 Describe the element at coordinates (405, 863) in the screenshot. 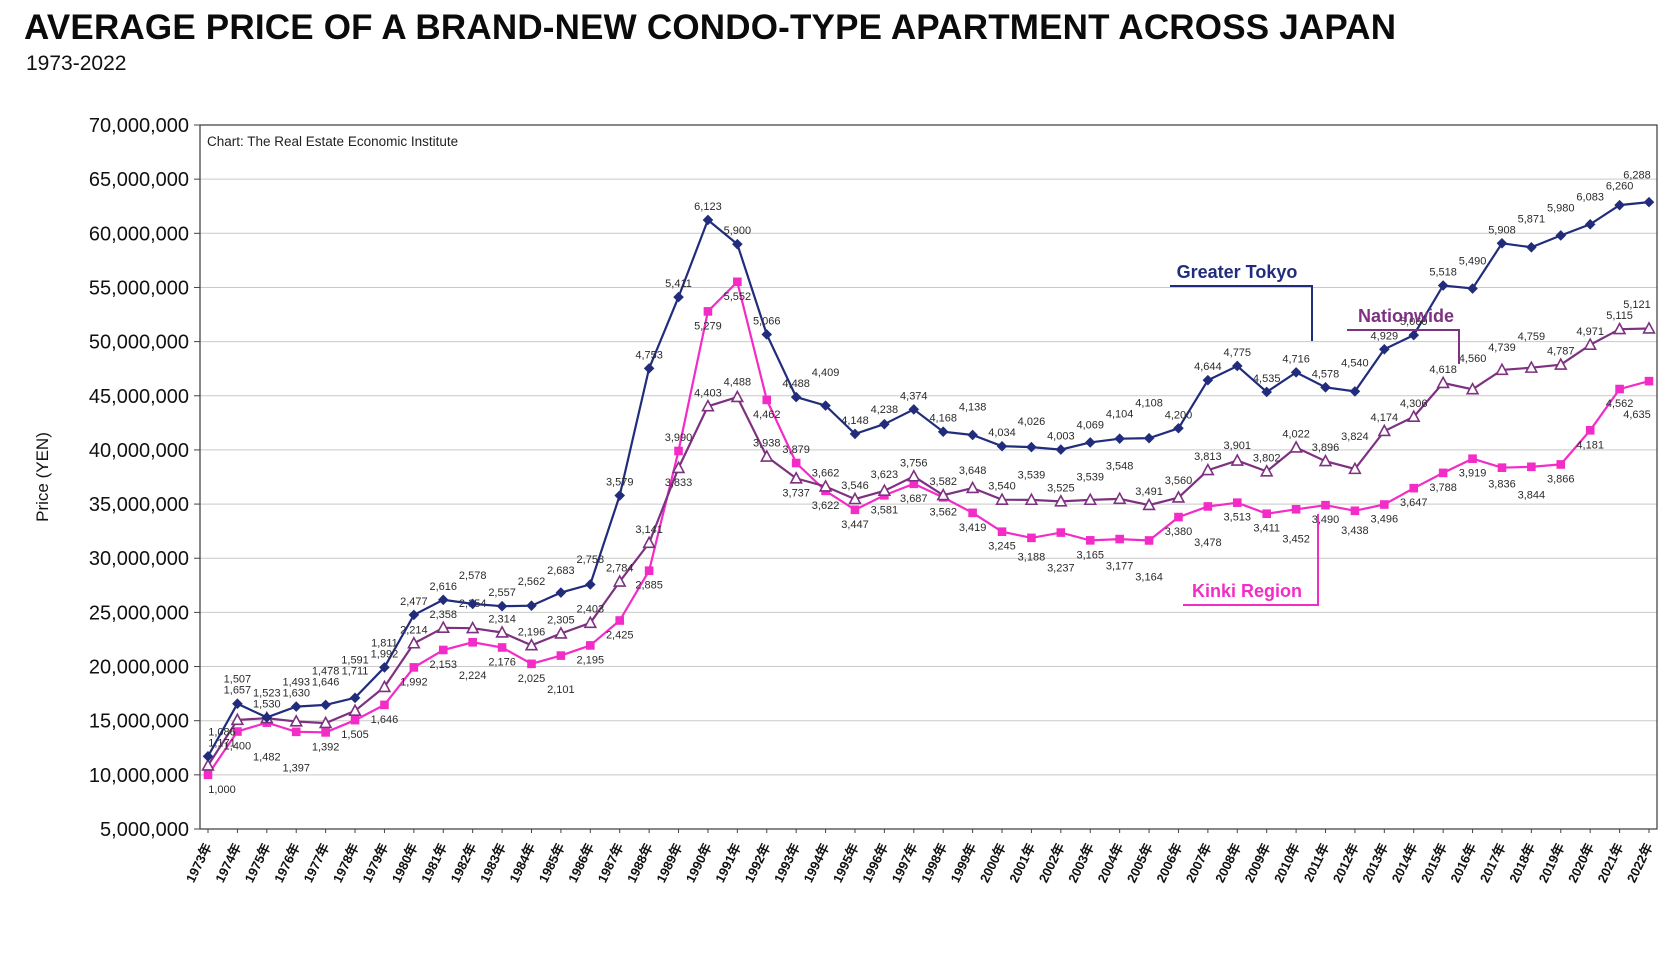

I see `x-tick-label: 1980年` at that location.